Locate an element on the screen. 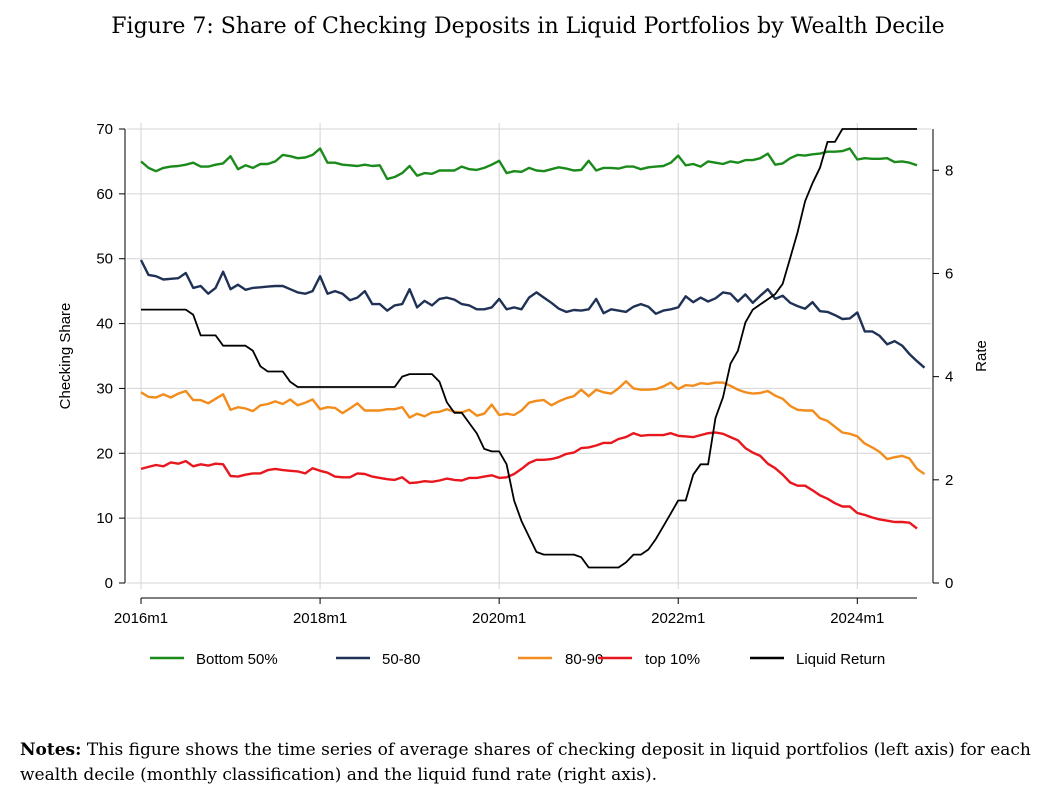 The image size is (1056, 805). y-tick-label: 70 is located at coordinates (104, 129).